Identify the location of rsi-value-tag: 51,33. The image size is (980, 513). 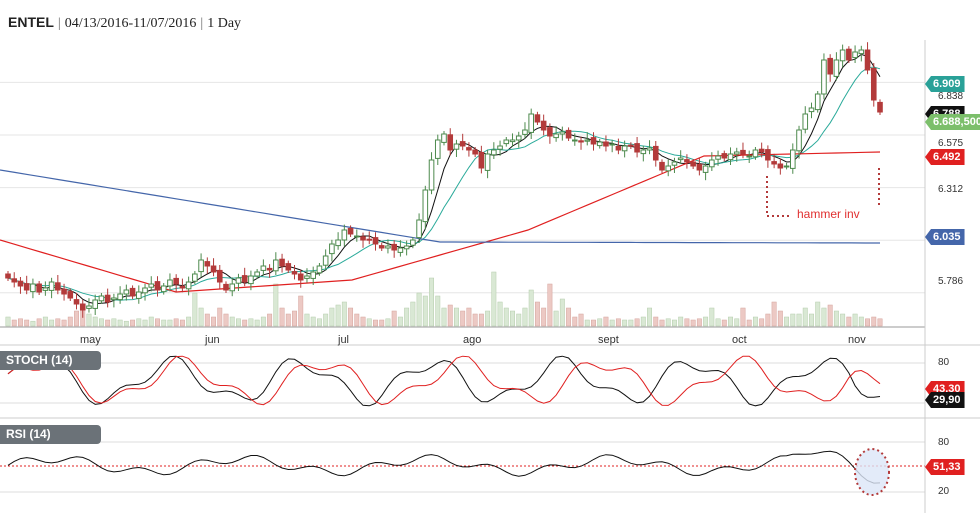
(945, 467).